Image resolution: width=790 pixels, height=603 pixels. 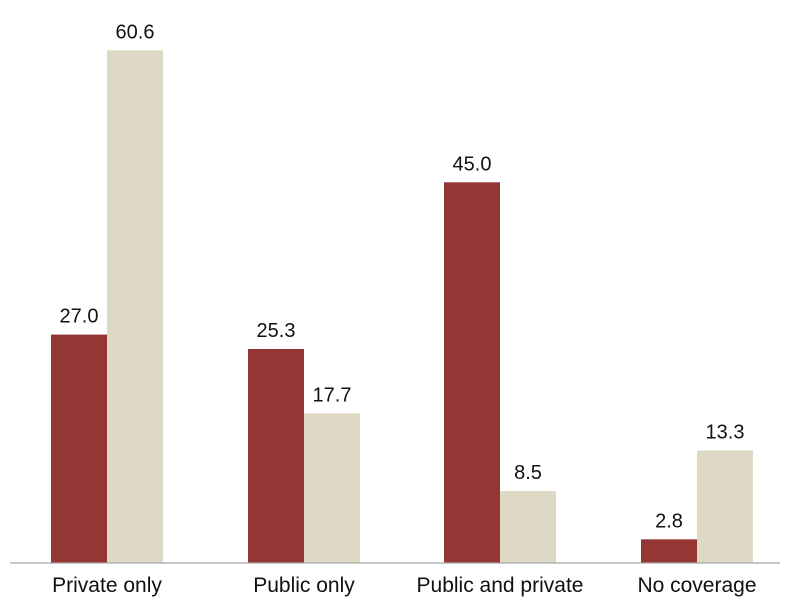 I want to click on data-label-series2-no-coverage: 13.3, so click(x=725, y=432).